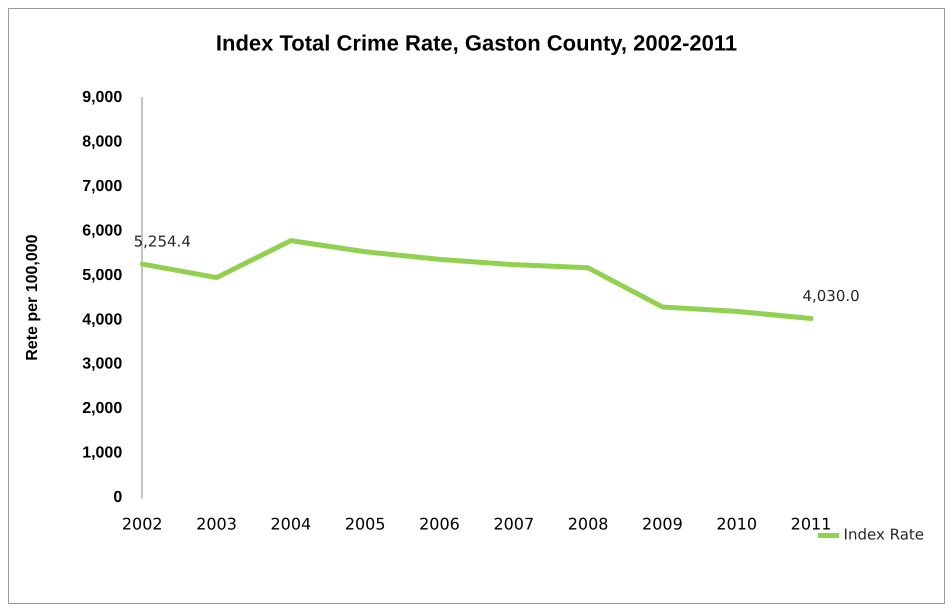  Describe the element at coordinates (102, 364) in the screenshot. I see `y-tick-label: 3,000` at that location.